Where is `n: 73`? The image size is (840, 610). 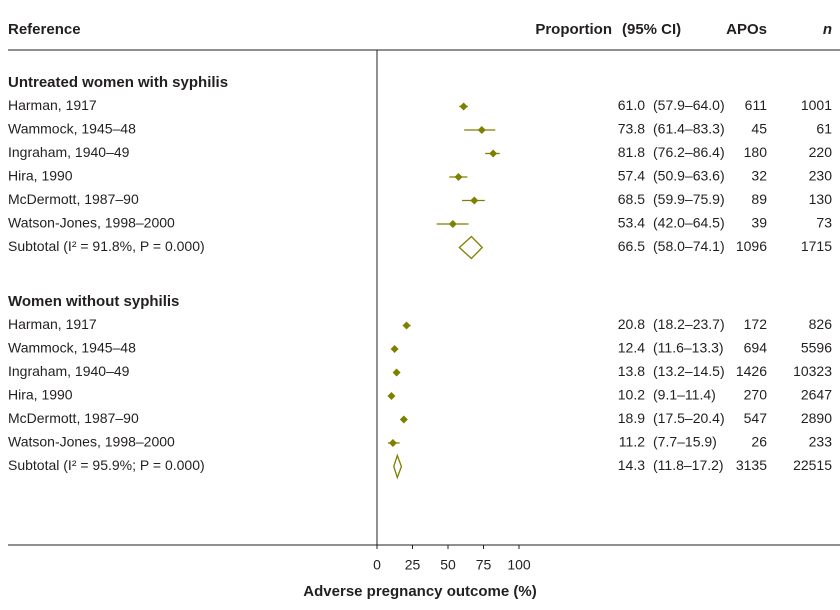 n: 73 is located at coordinates (824, 223).